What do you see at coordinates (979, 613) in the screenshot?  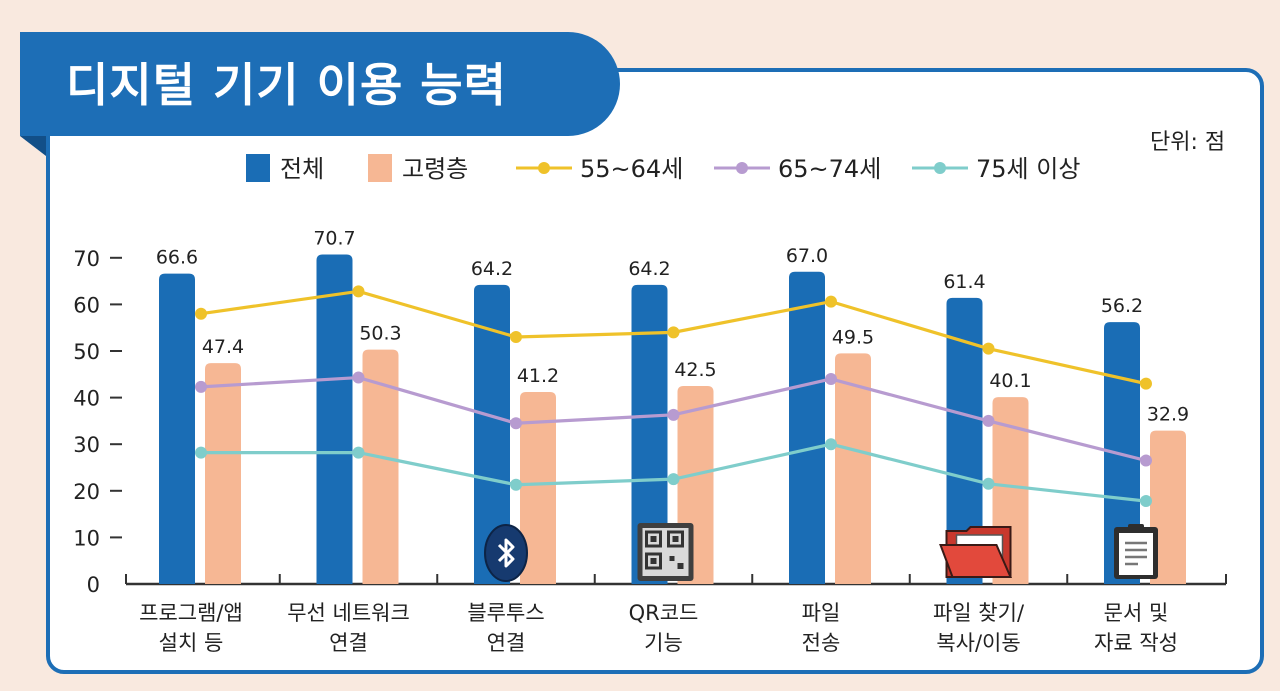 I see `category-label-5-0: 파일 찾기/` at bounding box center [979, 613].